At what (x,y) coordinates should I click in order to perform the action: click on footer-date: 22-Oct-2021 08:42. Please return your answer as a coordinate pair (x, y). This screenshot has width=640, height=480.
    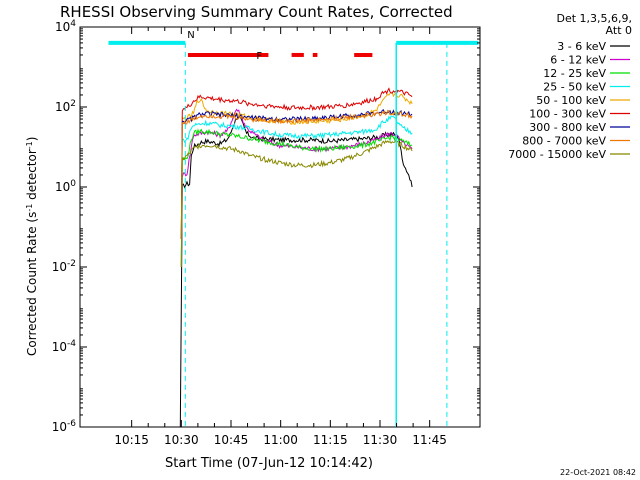
    Looking at the image, I should click on (598, 472).